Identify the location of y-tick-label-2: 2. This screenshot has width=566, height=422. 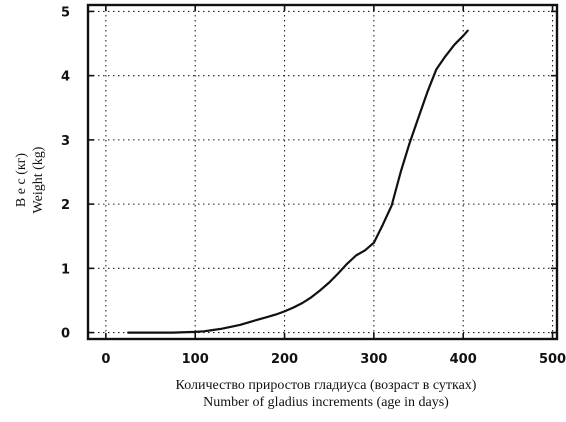
(65, 205).